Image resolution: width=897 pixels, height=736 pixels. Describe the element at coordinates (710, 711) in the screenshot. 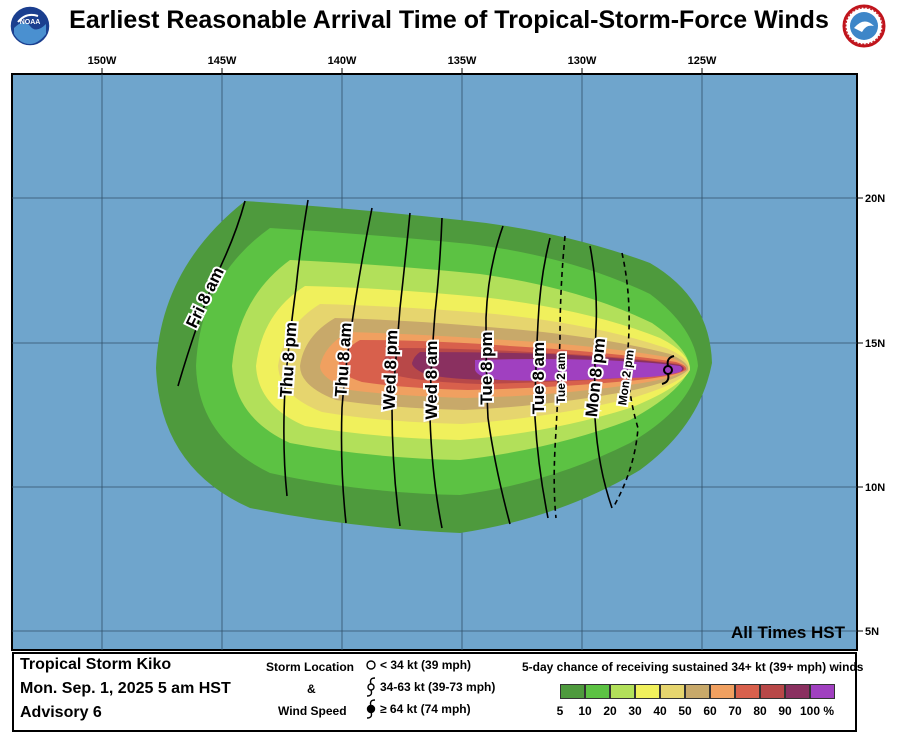

I see `prob-value: 60` at that location.